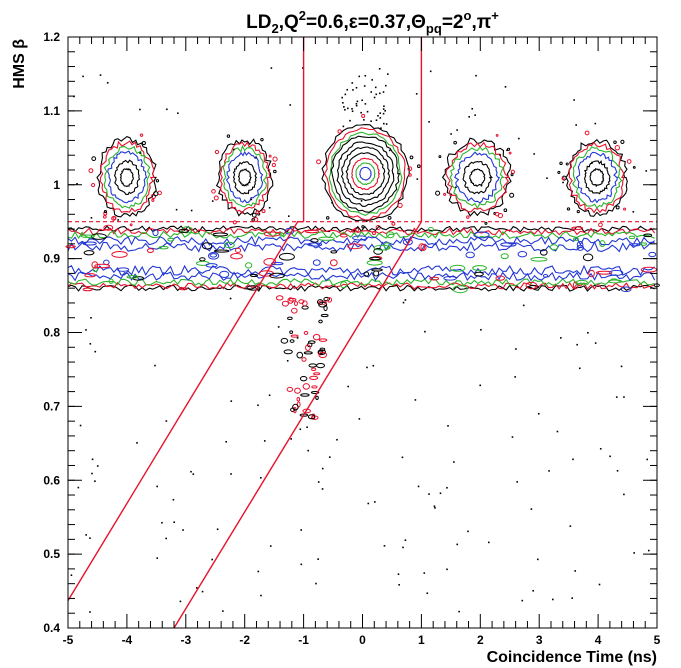 This screenshot has width=681, height=668. Describe the element at coordinates (19, 64) in the screenshot. I see `y-axis-title: HMS β` at that location.